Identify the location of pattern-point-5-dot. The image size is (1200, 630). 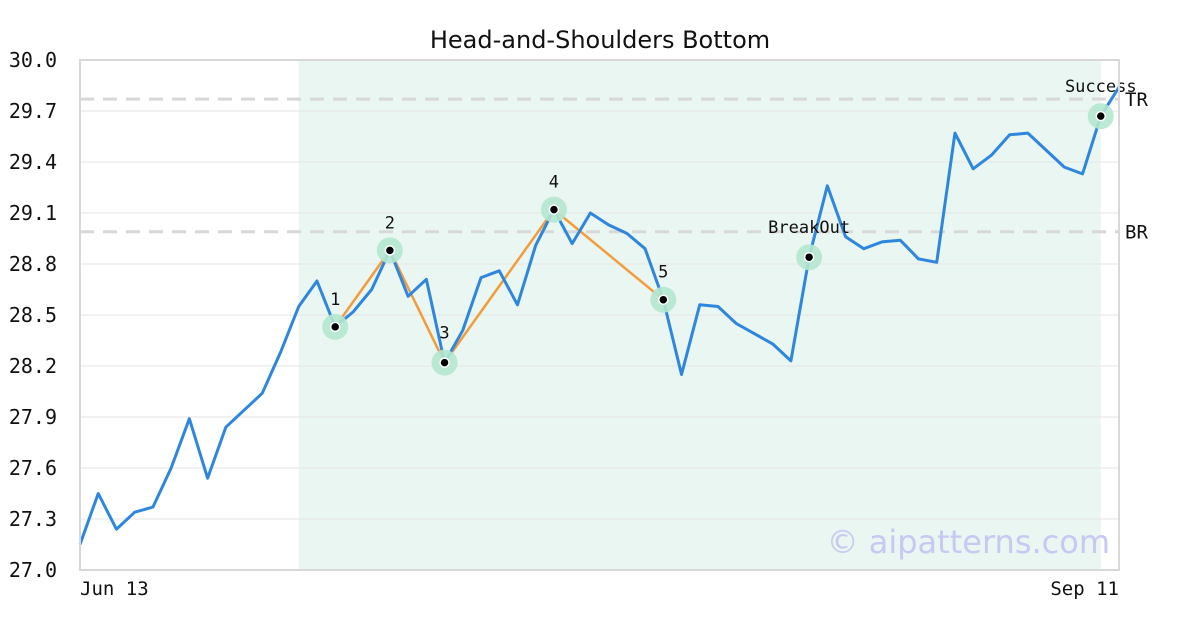
(663, 299).